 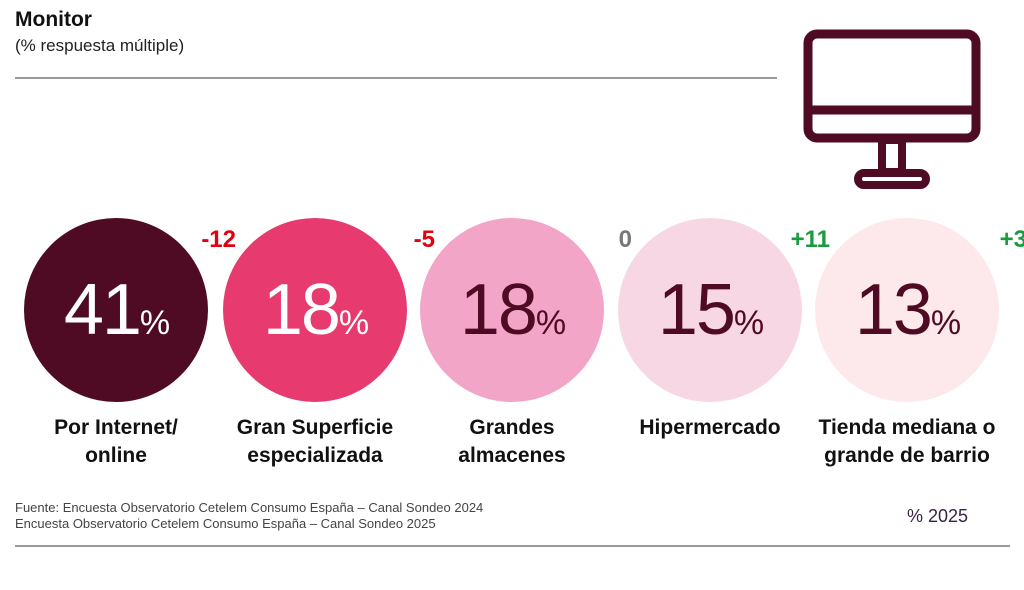 I want to click on category-label: Hipermercado, so click(x=710, y=427).